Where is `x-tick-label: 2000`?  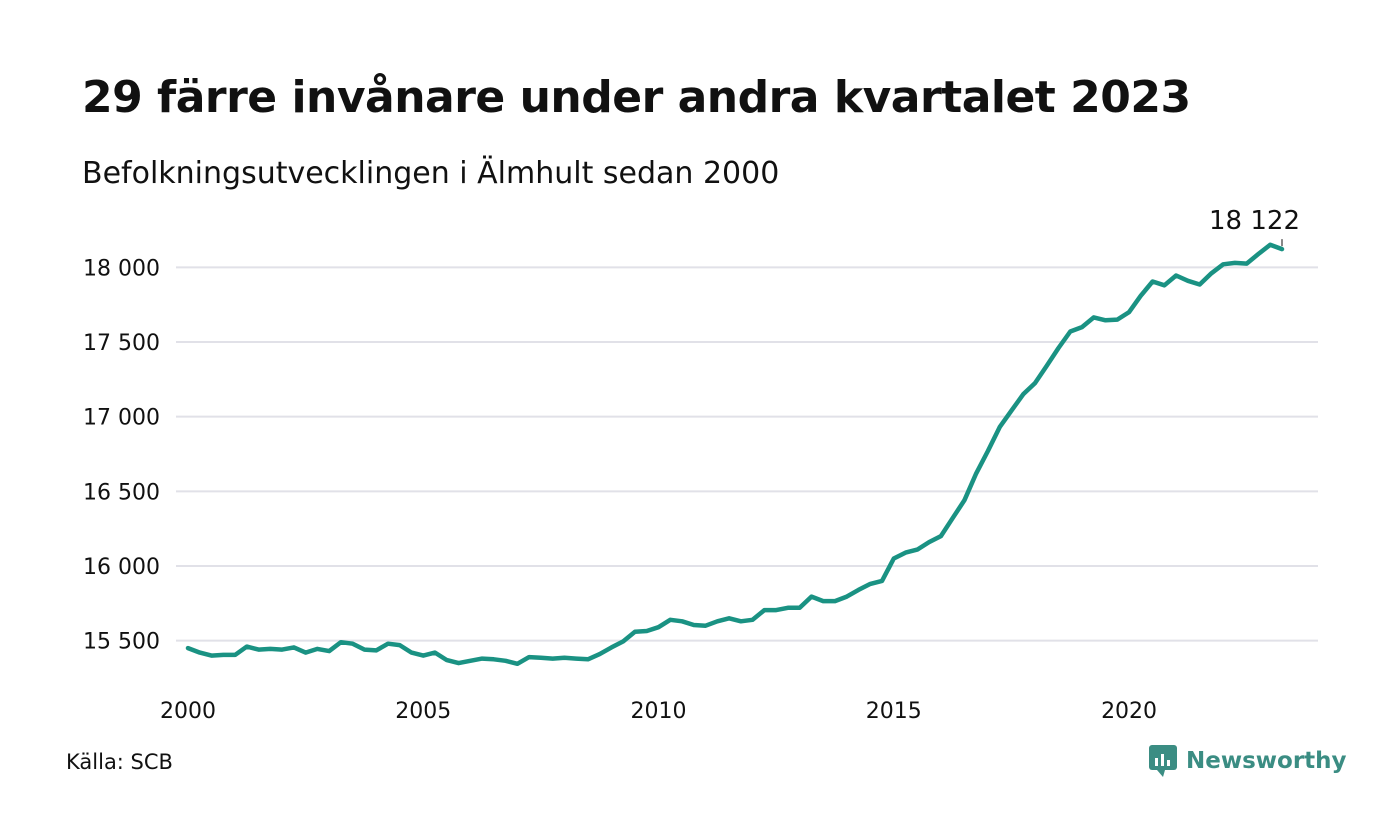 x-tick-label: 2000 is located at coordinates (188, 711).